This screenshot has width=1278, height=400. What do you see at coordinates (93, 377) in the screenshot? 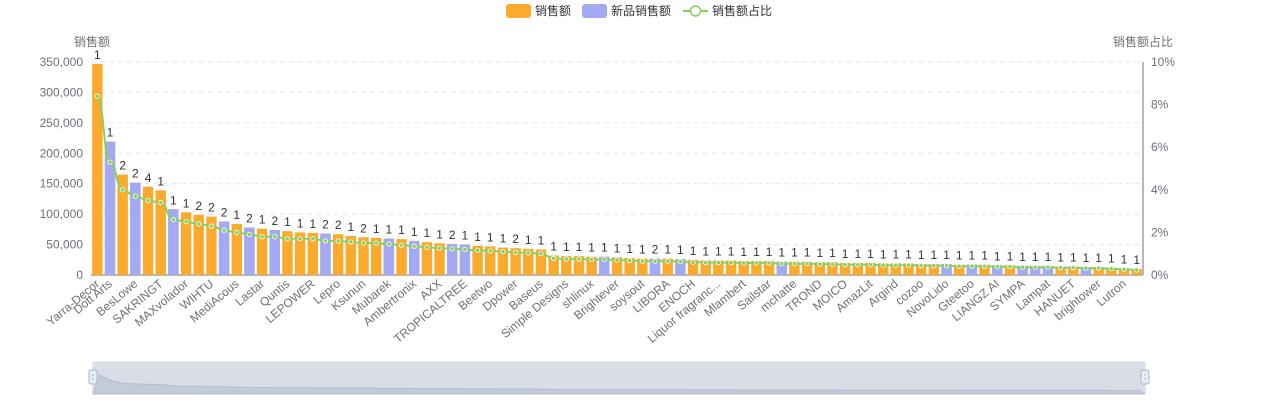
I see `data-zoom-left-handle` at bounding box center [93, 377].